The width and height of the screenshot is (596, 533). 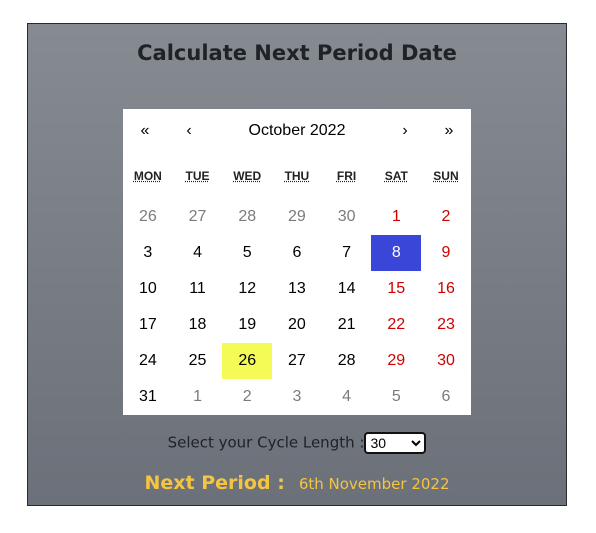 I want to click on day-cell: 22, so click(x=396, y=324).